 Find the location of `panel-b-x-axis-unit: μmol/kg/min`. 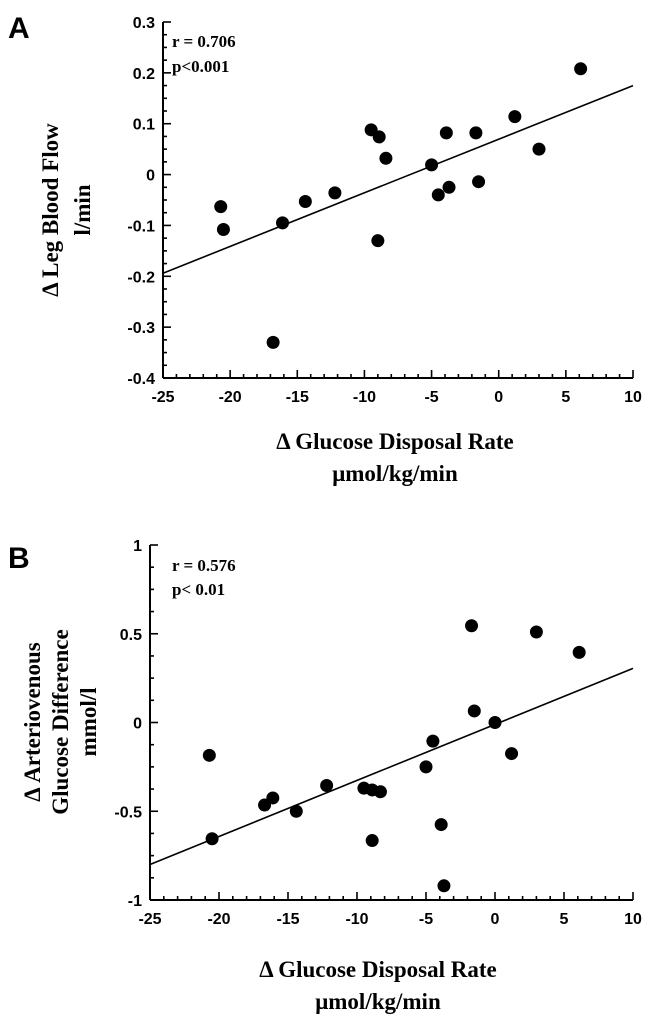

panel-b-x-axis-unit: μmol/kg/min is located at coordinates (378, 1001).